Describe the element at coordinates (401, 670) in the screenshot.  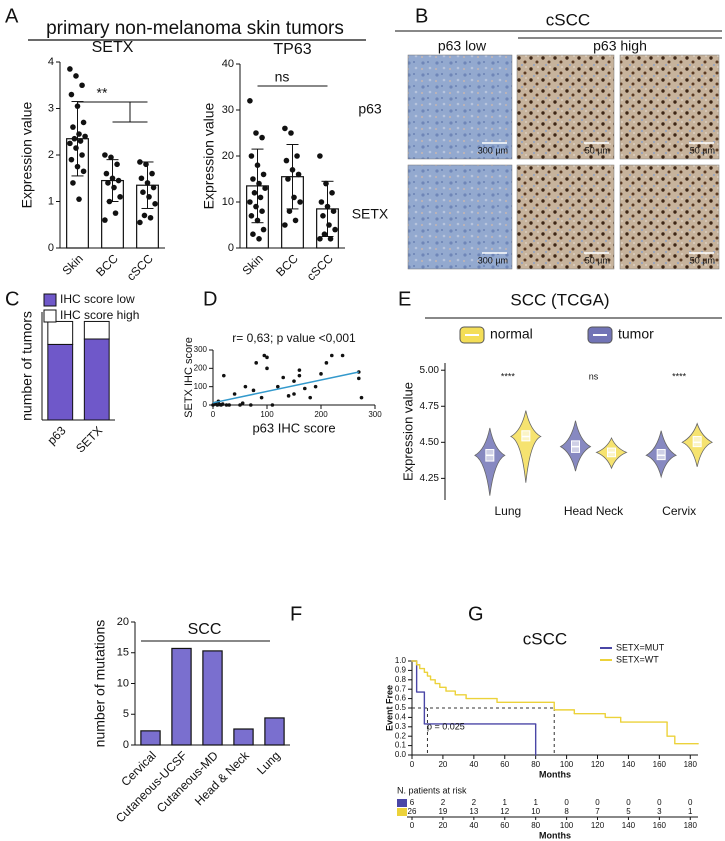
I see `y-tick-label: 0.9` at that location.